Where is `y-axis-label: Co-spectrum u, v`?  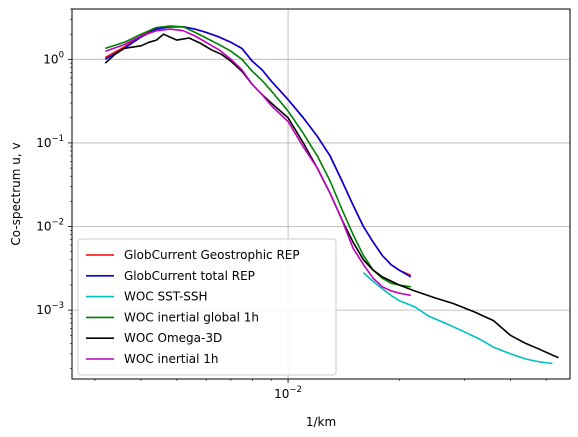
y-axis-label: Co-spectrum u, v is located at coordinates (16, 193).